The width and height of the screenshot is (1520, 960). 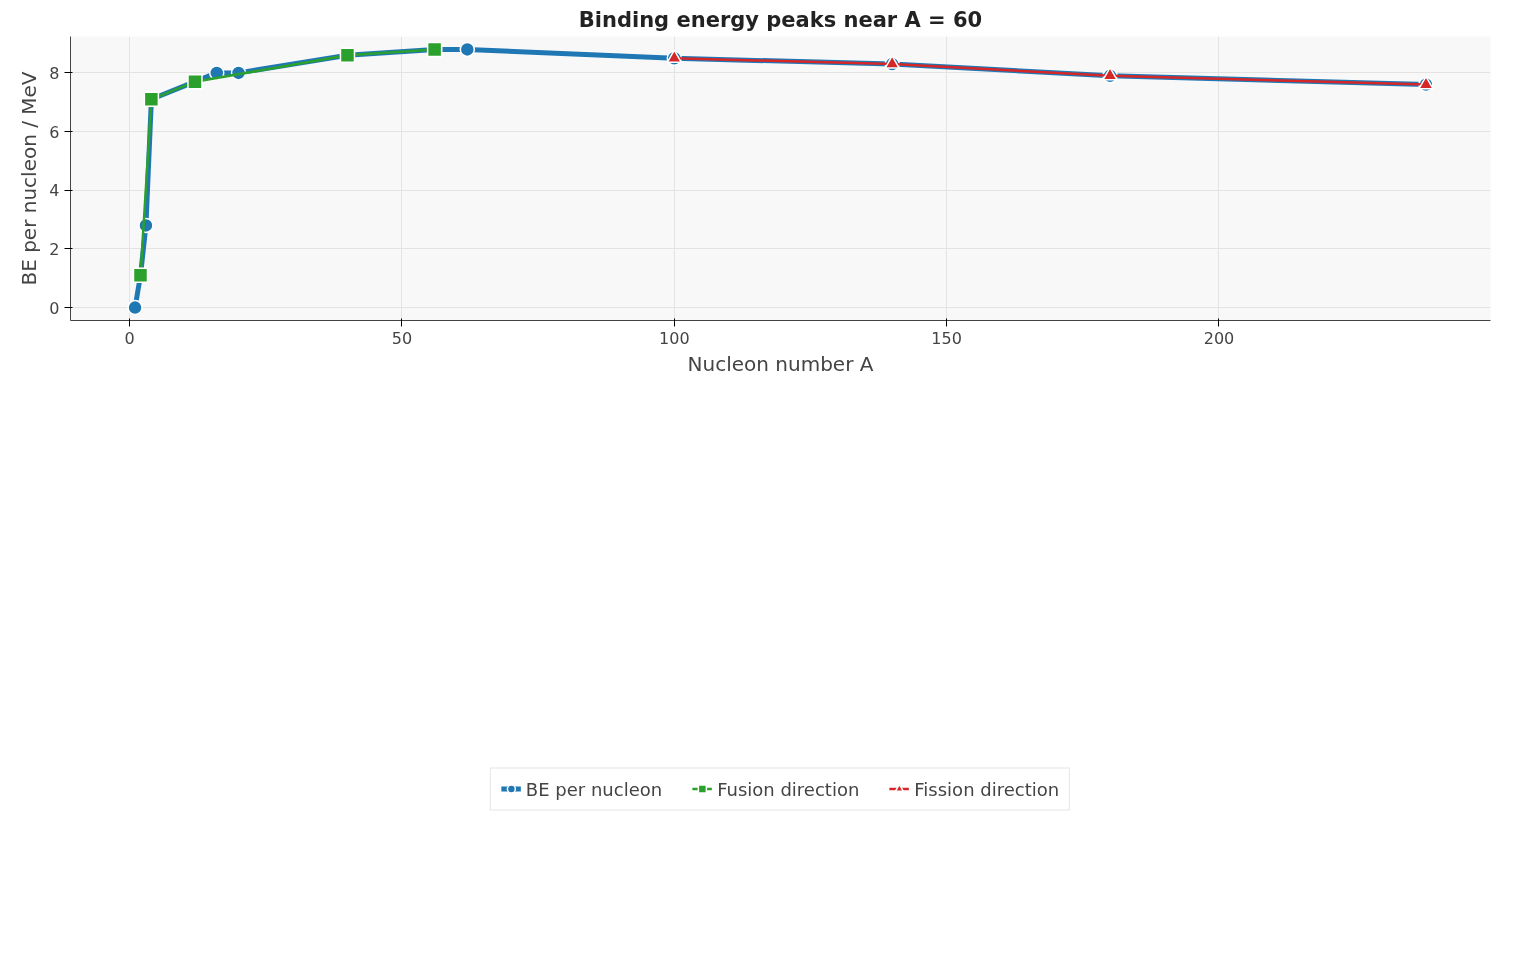 What do you see at coordinates (987, 789) in the screenshot?
I see `legend-label: Fission direction` at bounding box center [987, 789].